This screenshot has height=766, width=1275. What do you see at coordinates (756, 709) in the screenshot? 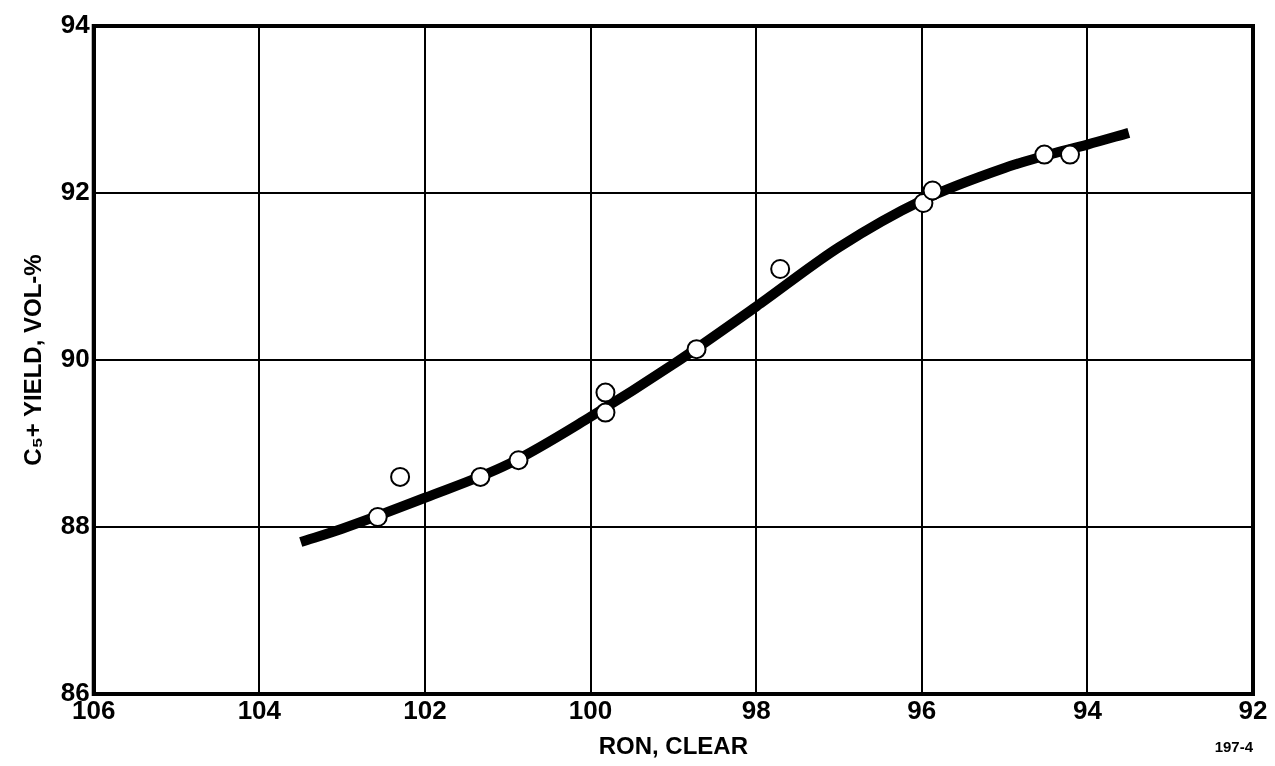
I see `x-tick-label: 98` at bounding box center [756, 709].